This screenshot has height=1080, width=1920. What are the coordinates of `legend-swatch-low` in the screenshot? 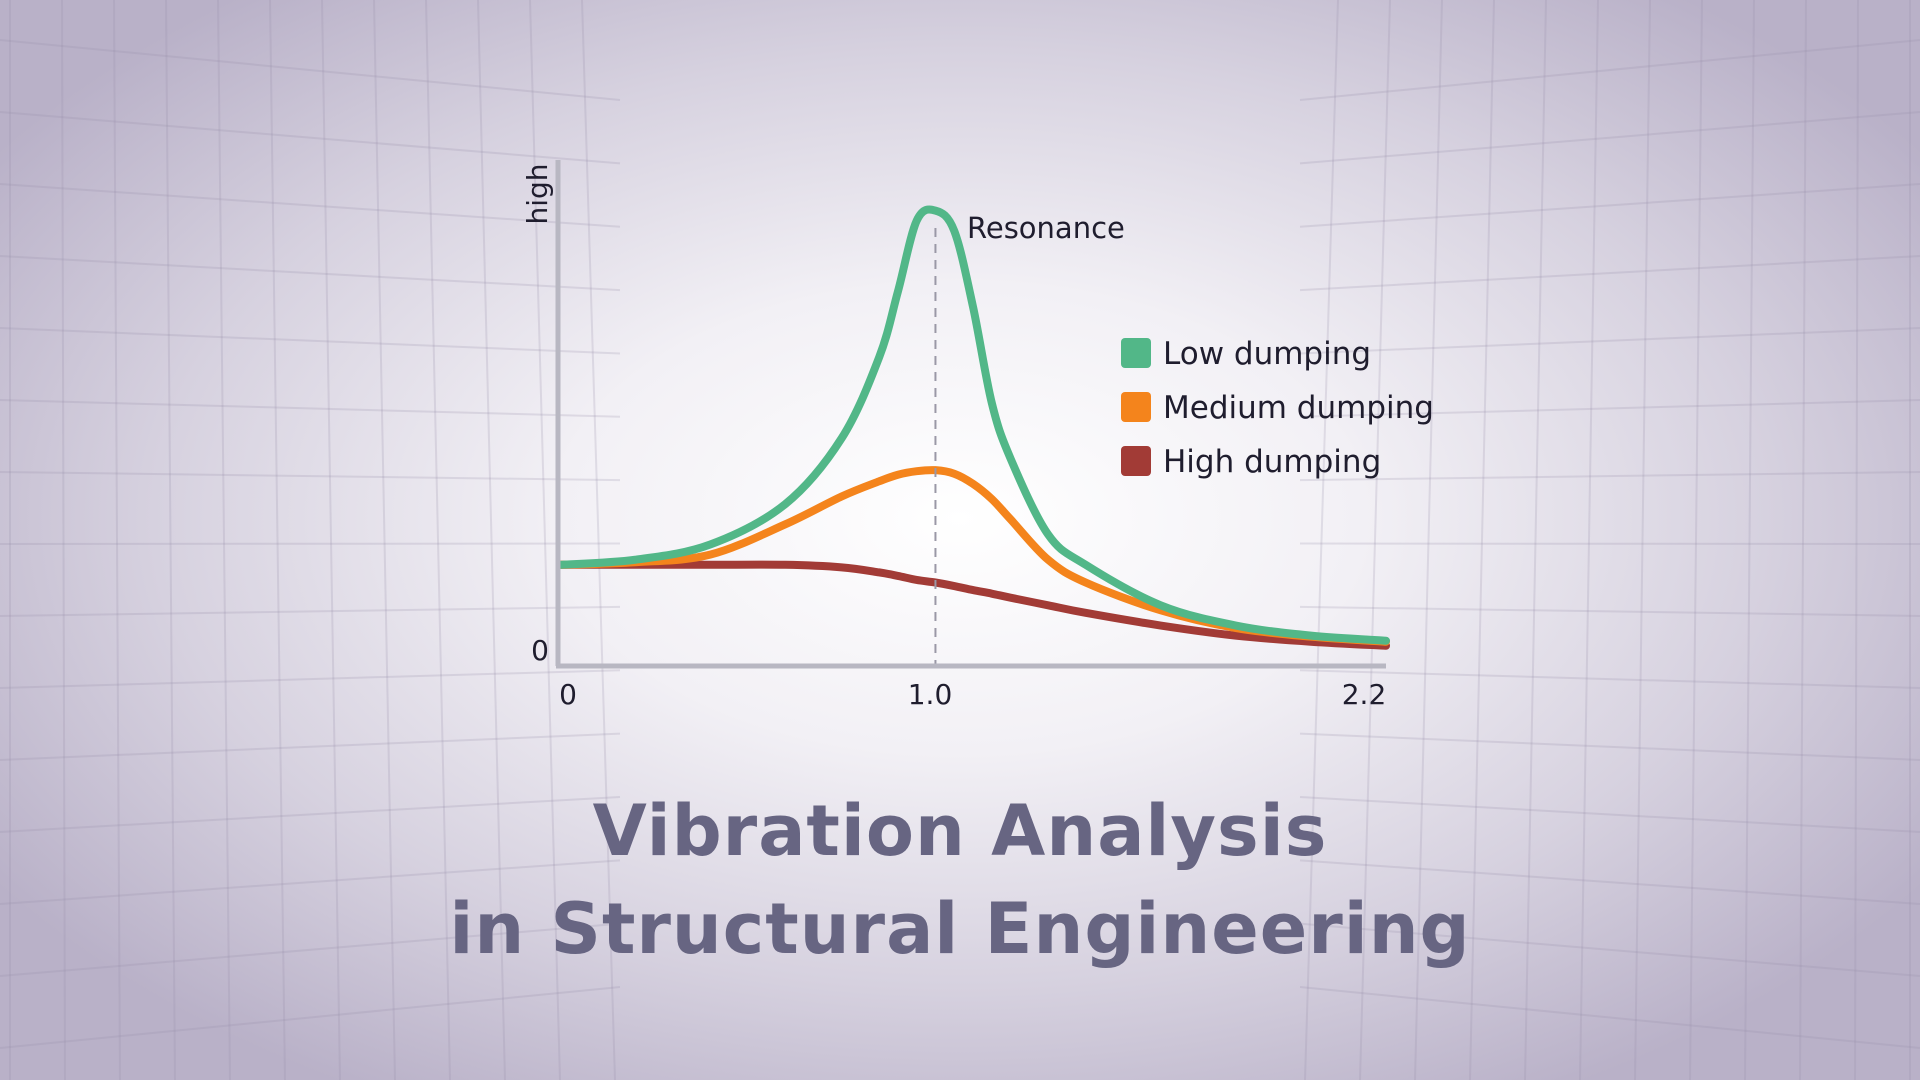 It's located at (1136, 353).